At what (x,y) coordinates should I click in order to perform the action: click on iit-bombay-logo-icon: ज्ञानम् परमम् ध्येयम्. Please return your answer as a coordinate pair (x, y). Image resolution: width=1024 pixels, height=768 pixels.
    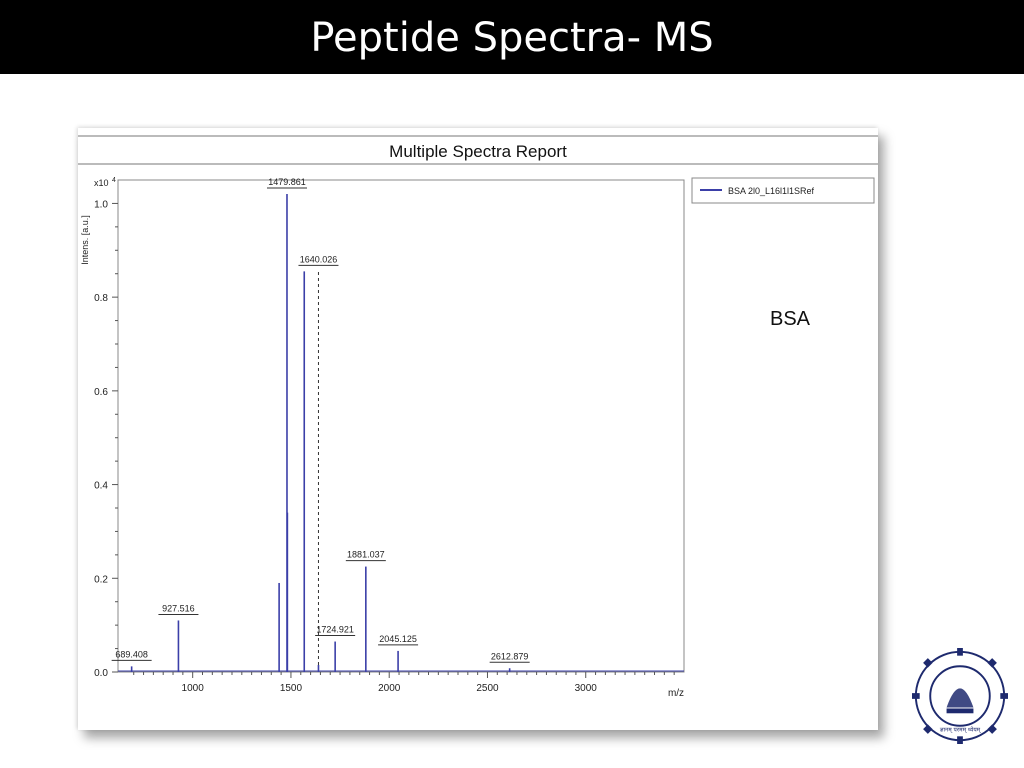
    Looking at the image, I should click on (960, 696).